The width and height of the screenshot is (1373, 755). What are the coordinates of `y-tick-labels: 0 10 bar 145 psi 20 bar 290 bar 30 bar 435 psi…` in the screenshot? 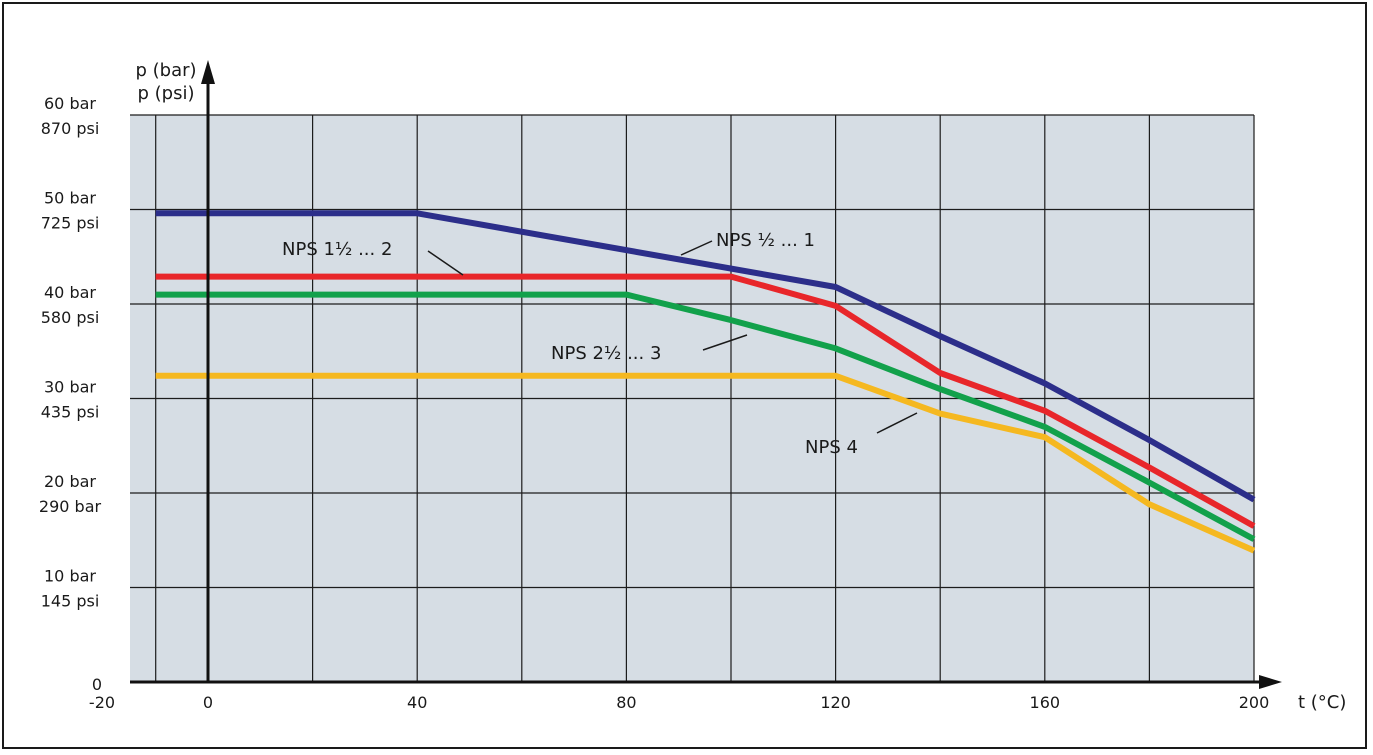 It's located at (70, 394).